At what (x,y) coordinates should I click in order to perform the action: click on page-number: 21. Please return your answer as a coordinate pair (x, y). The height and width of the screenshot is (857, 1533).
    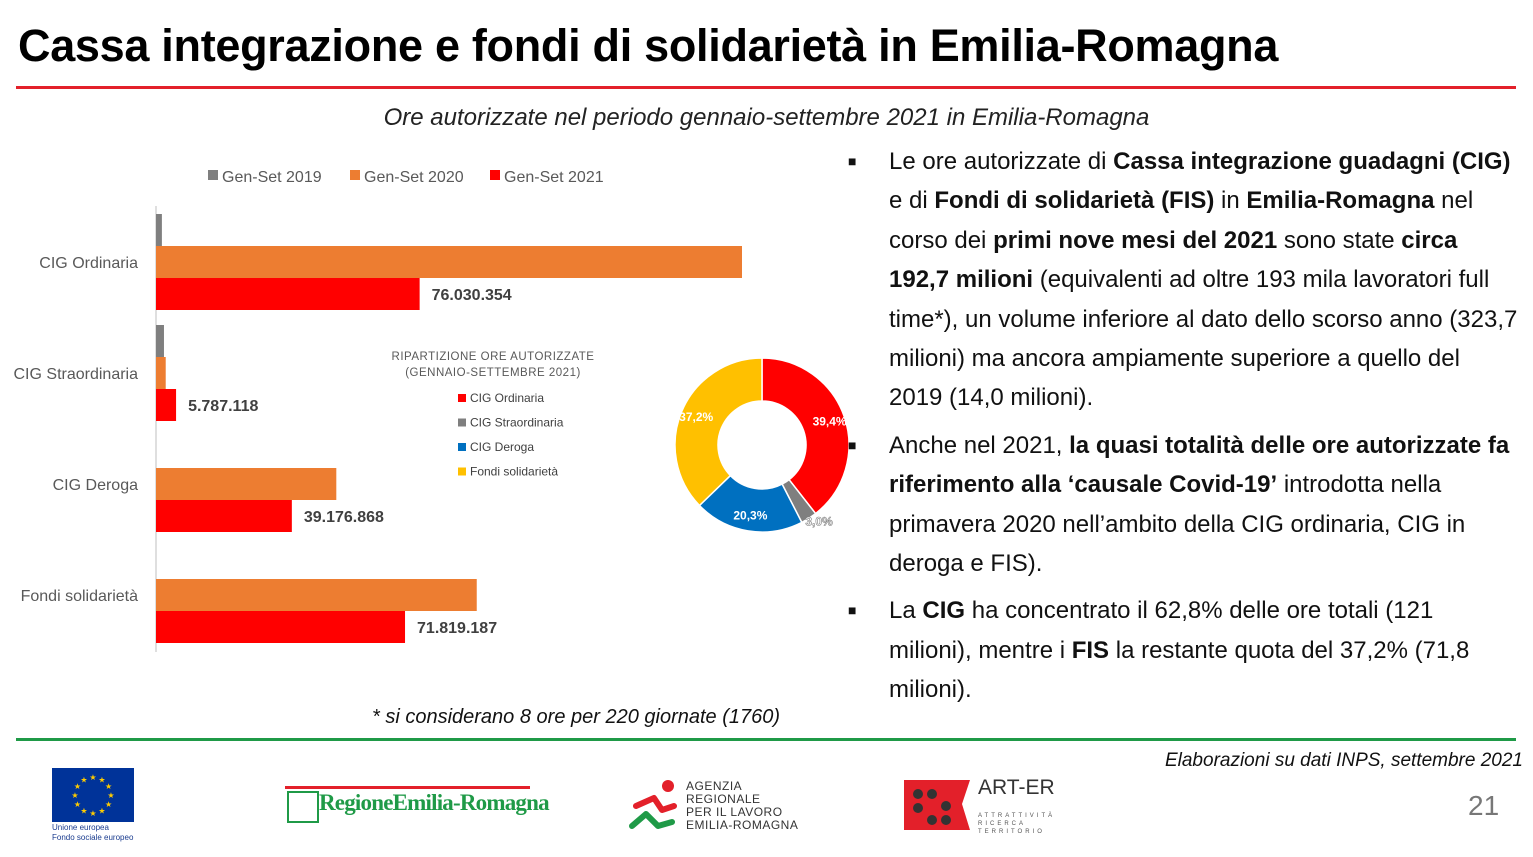
    Looking at the image, I should click on (1484, 805).